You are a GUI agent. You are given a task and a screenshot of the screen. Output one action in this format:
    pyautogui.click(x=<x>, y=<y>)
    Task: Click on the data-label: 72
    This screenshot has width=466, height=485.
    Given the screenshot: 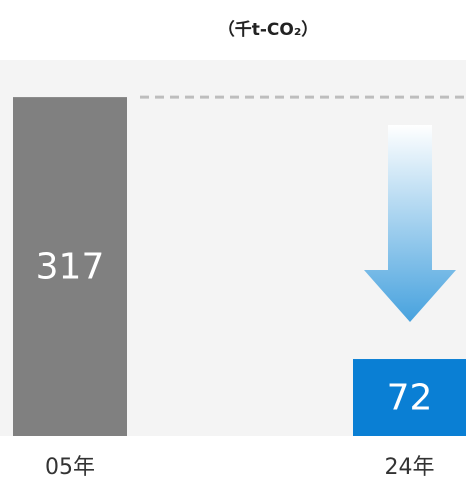 What is the action you would take?
    pyautogui.click(x=410, y=398)
    